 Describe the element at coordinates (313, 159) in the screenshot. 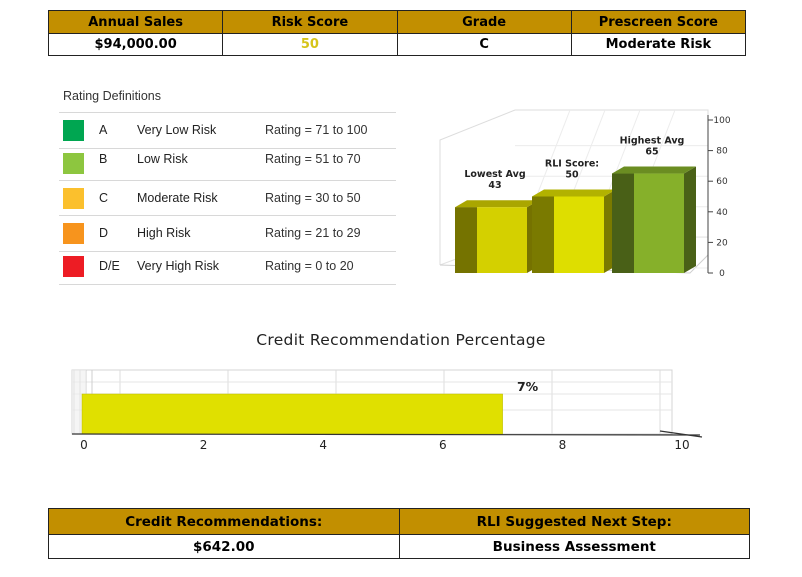

I see `legend-range: Rating = 51 to 70` at that location.